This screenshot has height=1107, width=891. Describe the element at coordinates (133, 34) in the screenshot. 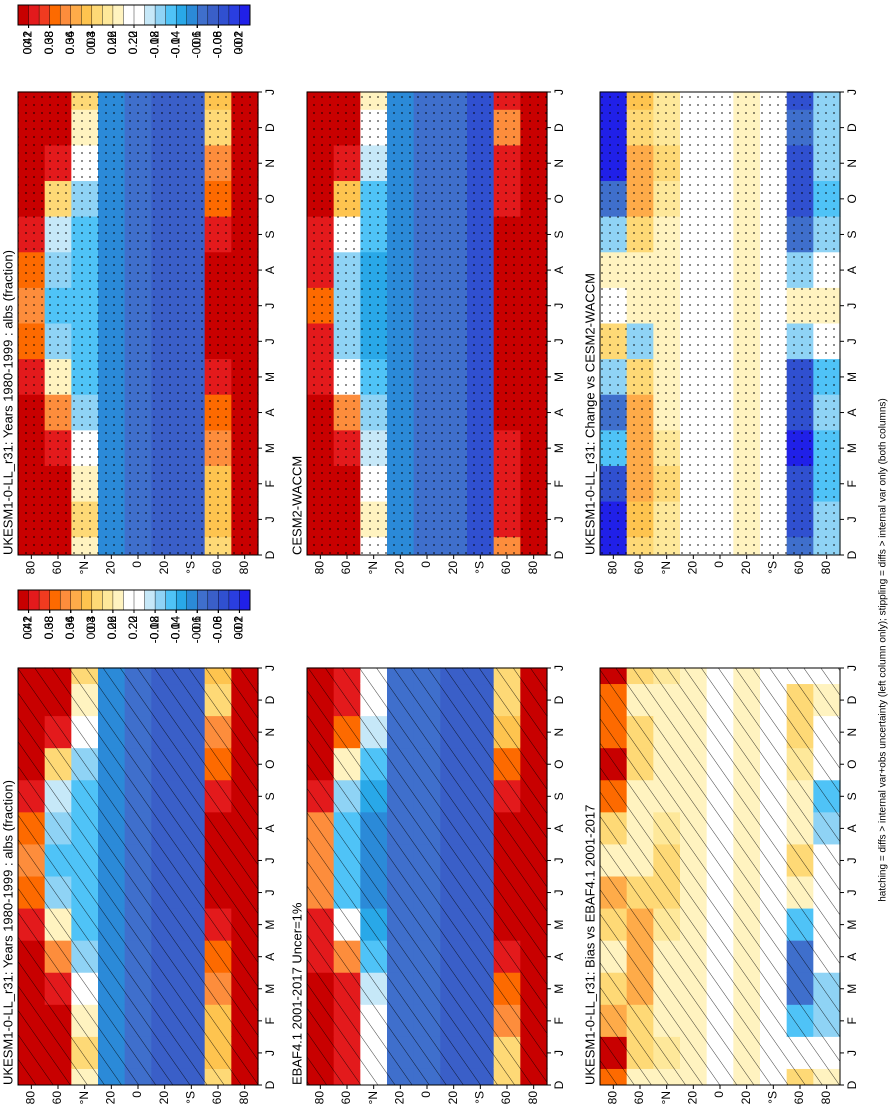

I see `colorbar-label: 0` at that location.